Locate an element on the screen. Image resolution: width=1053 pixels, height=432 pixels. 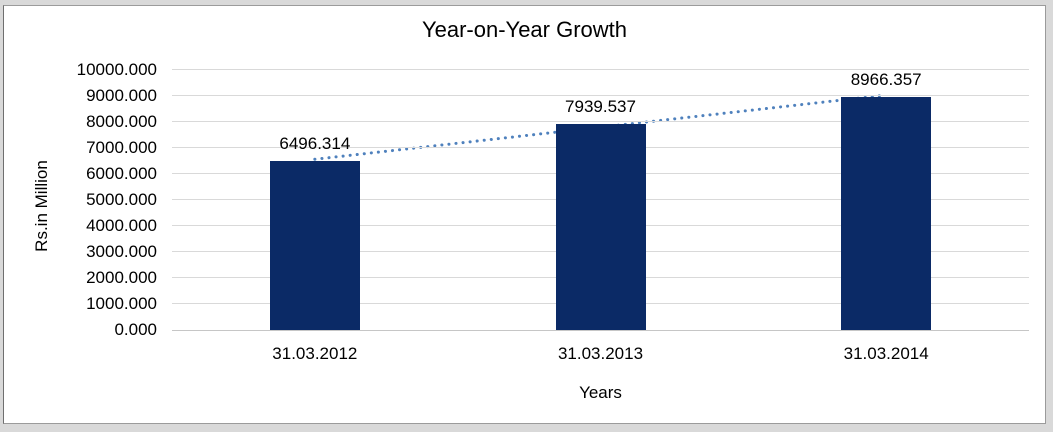
y-tick-label: 1000.000 is located at coordinates (121, 303).